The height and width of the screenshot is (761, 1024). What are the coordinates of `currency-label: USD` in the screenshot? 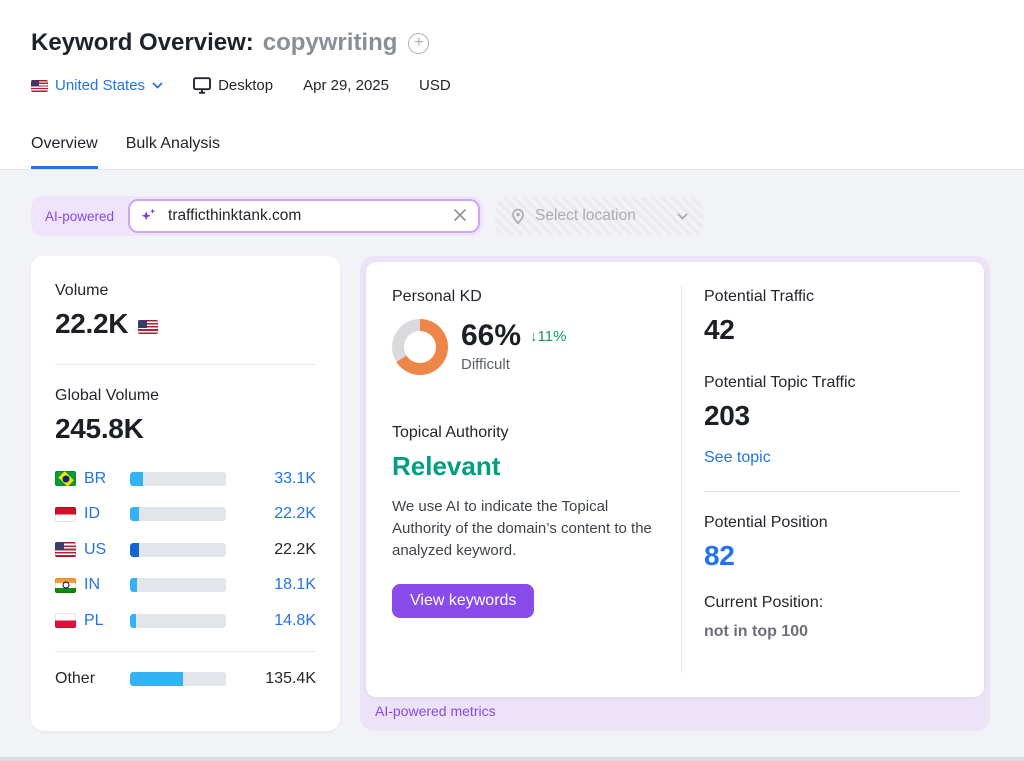 It's located at (435, 85).